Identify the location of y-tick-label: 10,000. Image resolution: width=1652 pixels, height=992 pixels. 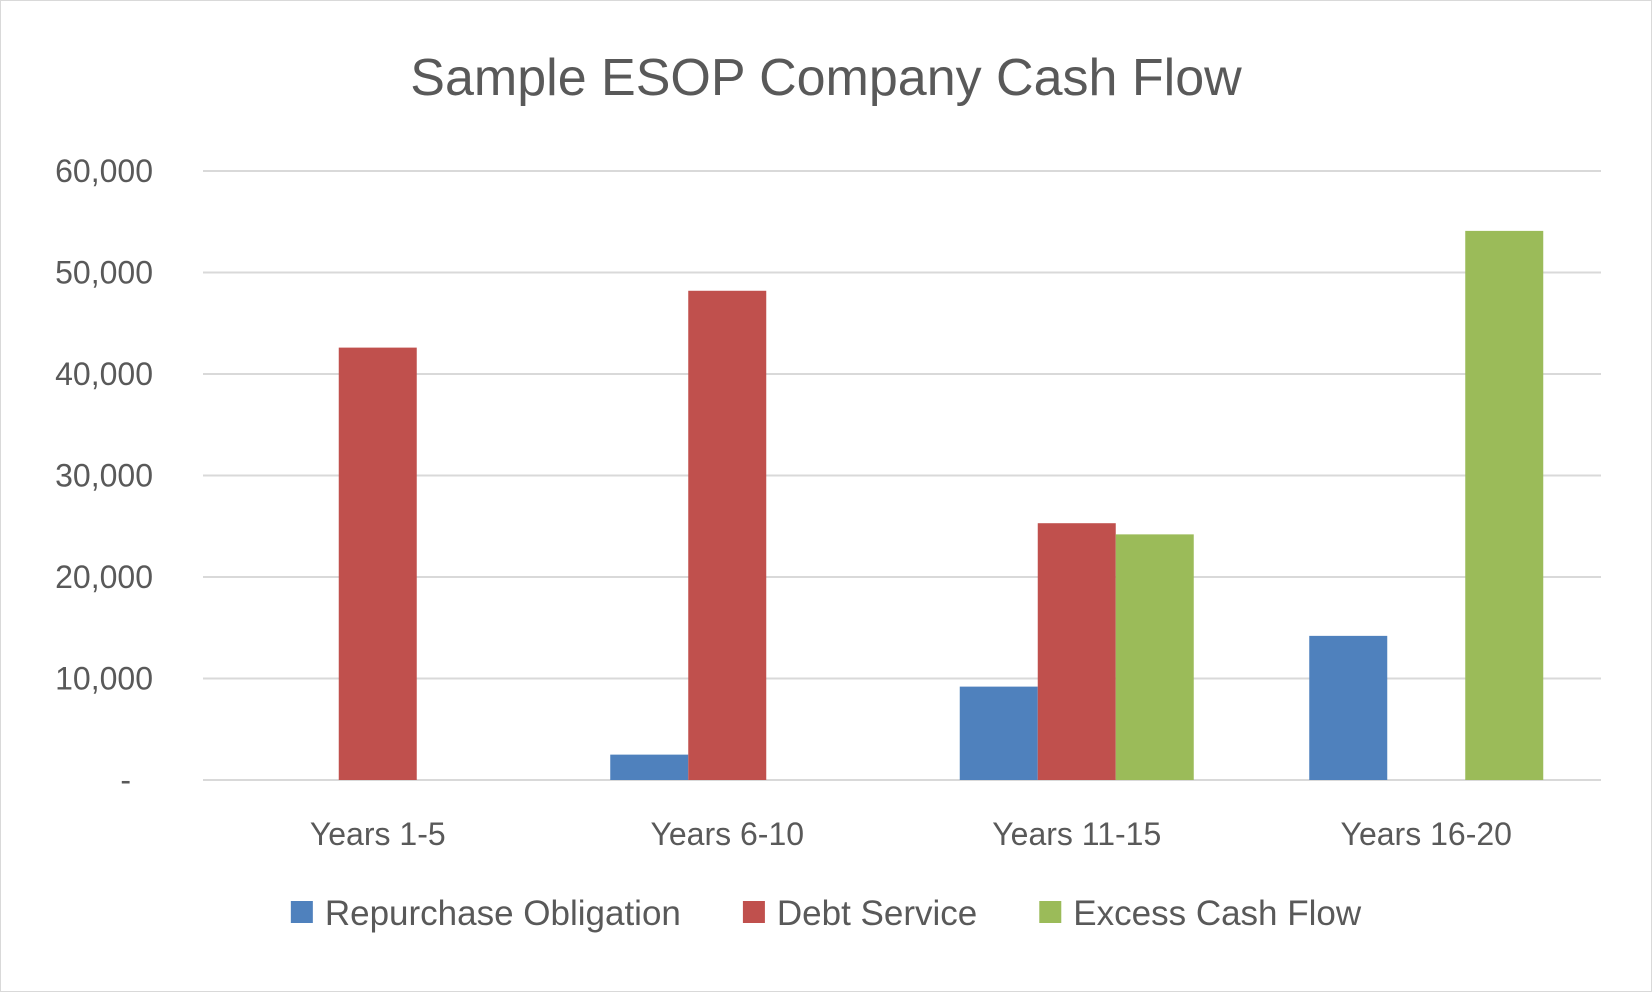
(104, 679).